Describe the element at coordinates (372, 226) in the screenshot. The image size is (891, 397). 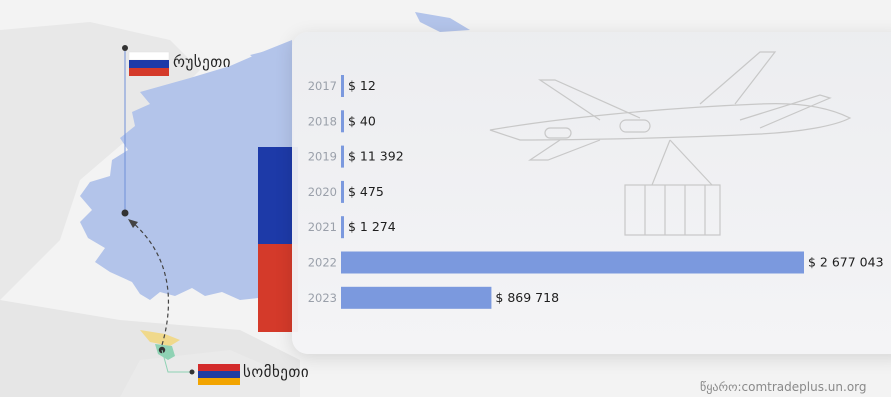
I see `value-label: $ 1 274` at that location.